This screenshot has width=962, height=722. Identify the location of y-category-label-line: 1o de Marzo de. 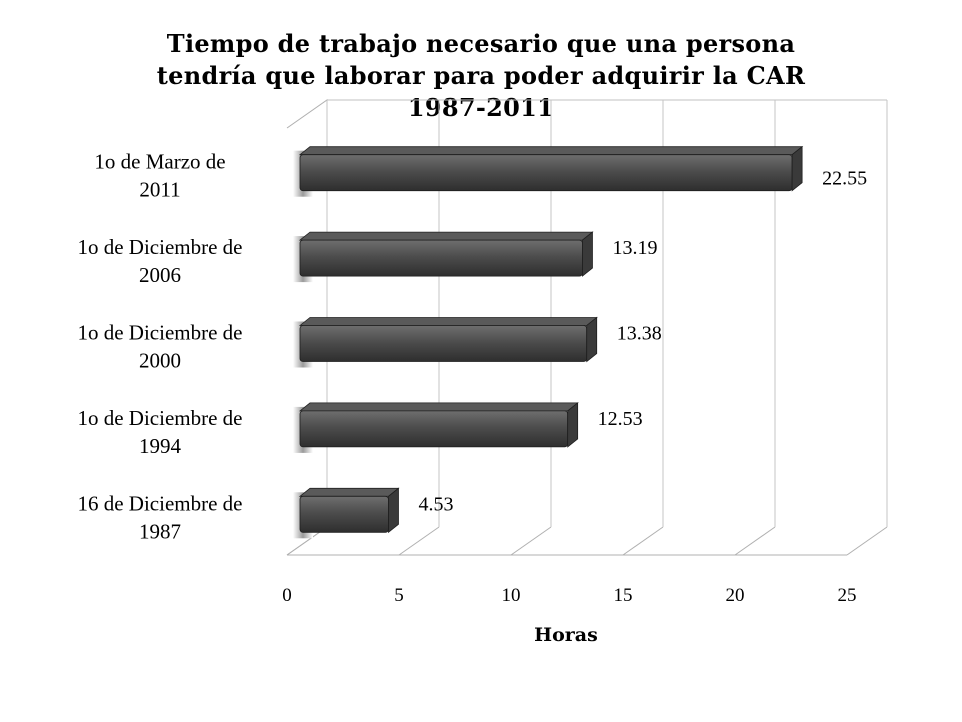
(159, 162).